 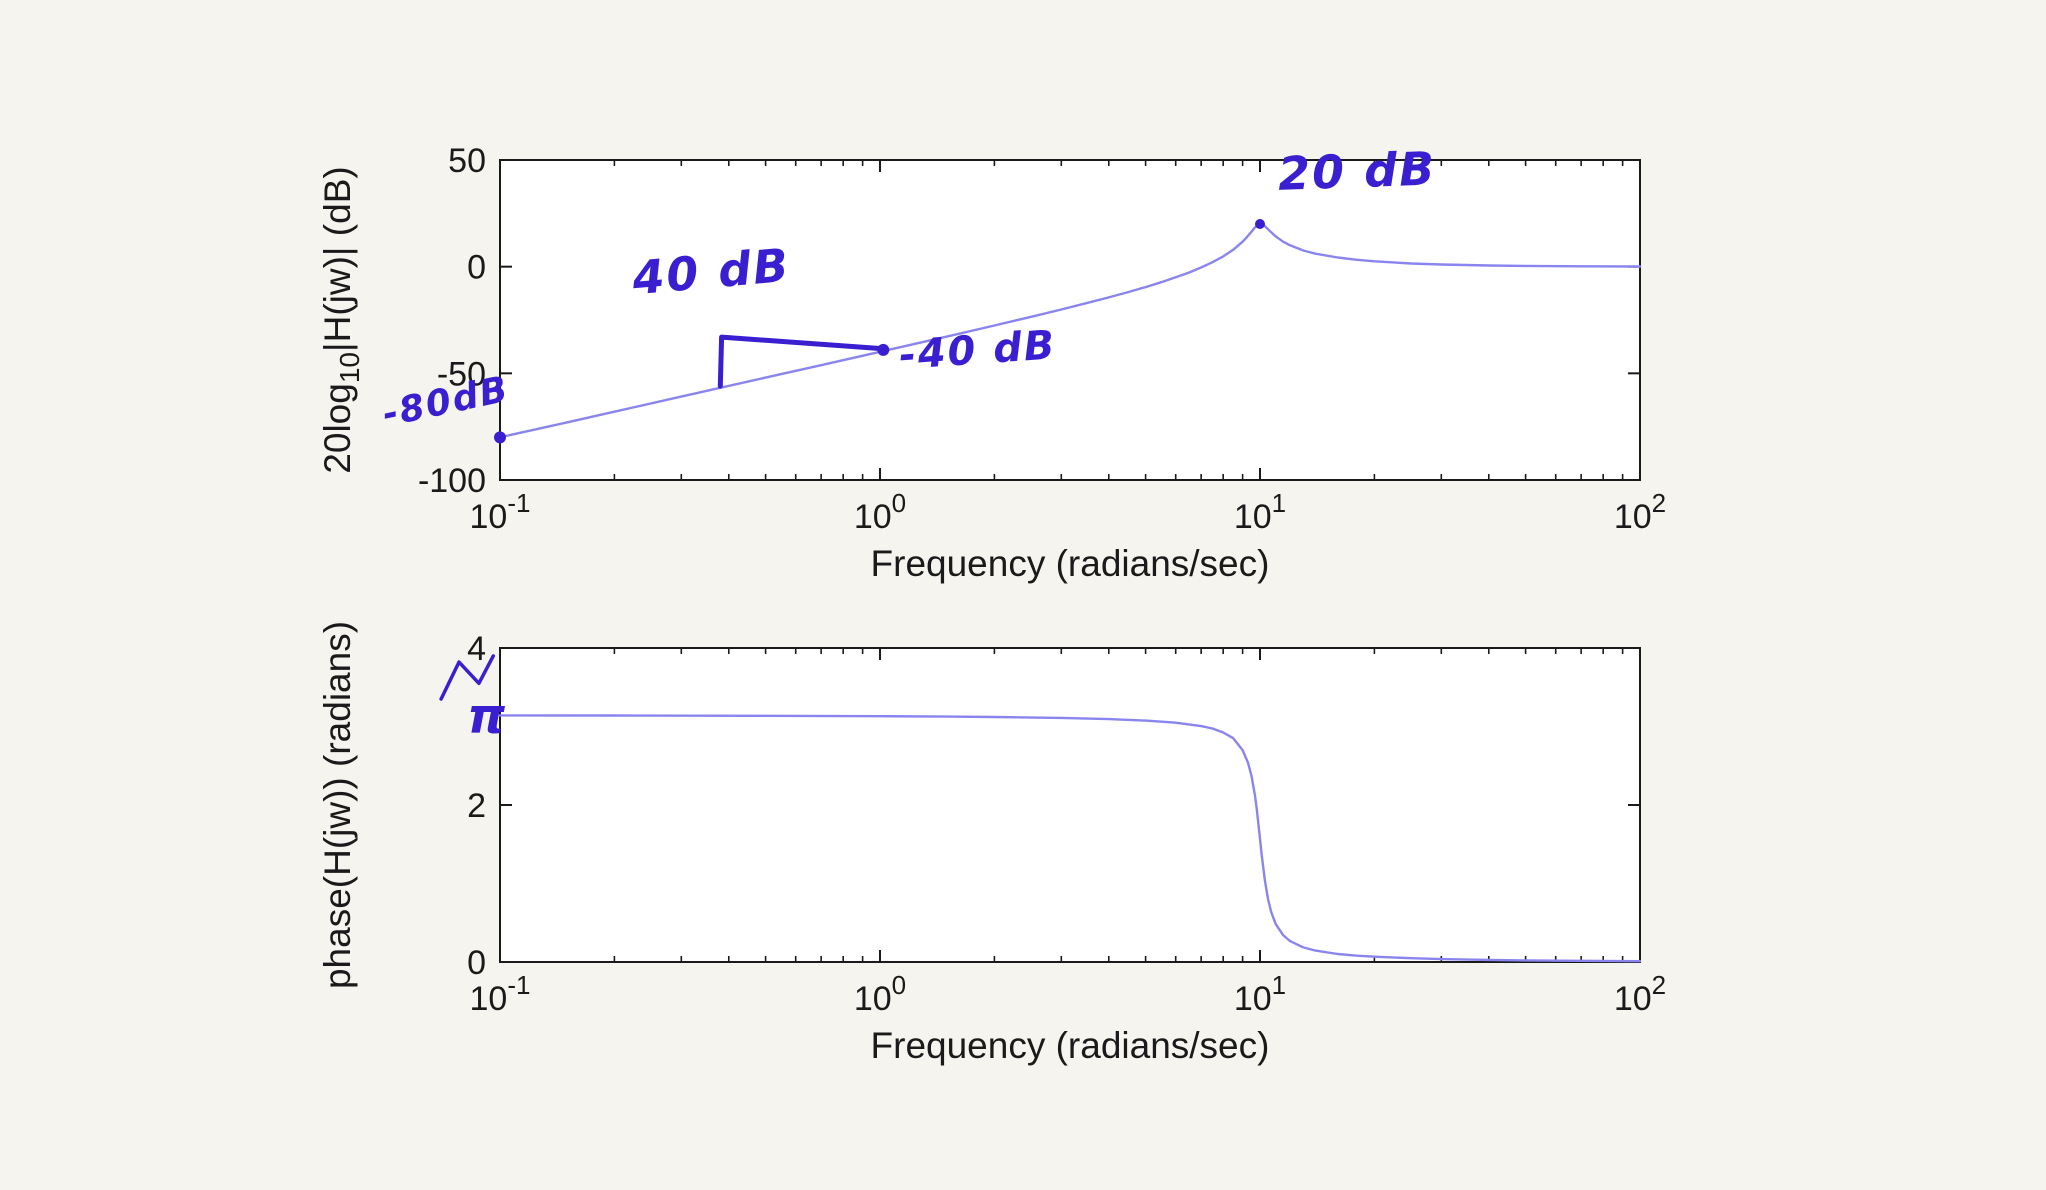 I want to click on pi-flourish-stroke, so click(x=467, y=677).